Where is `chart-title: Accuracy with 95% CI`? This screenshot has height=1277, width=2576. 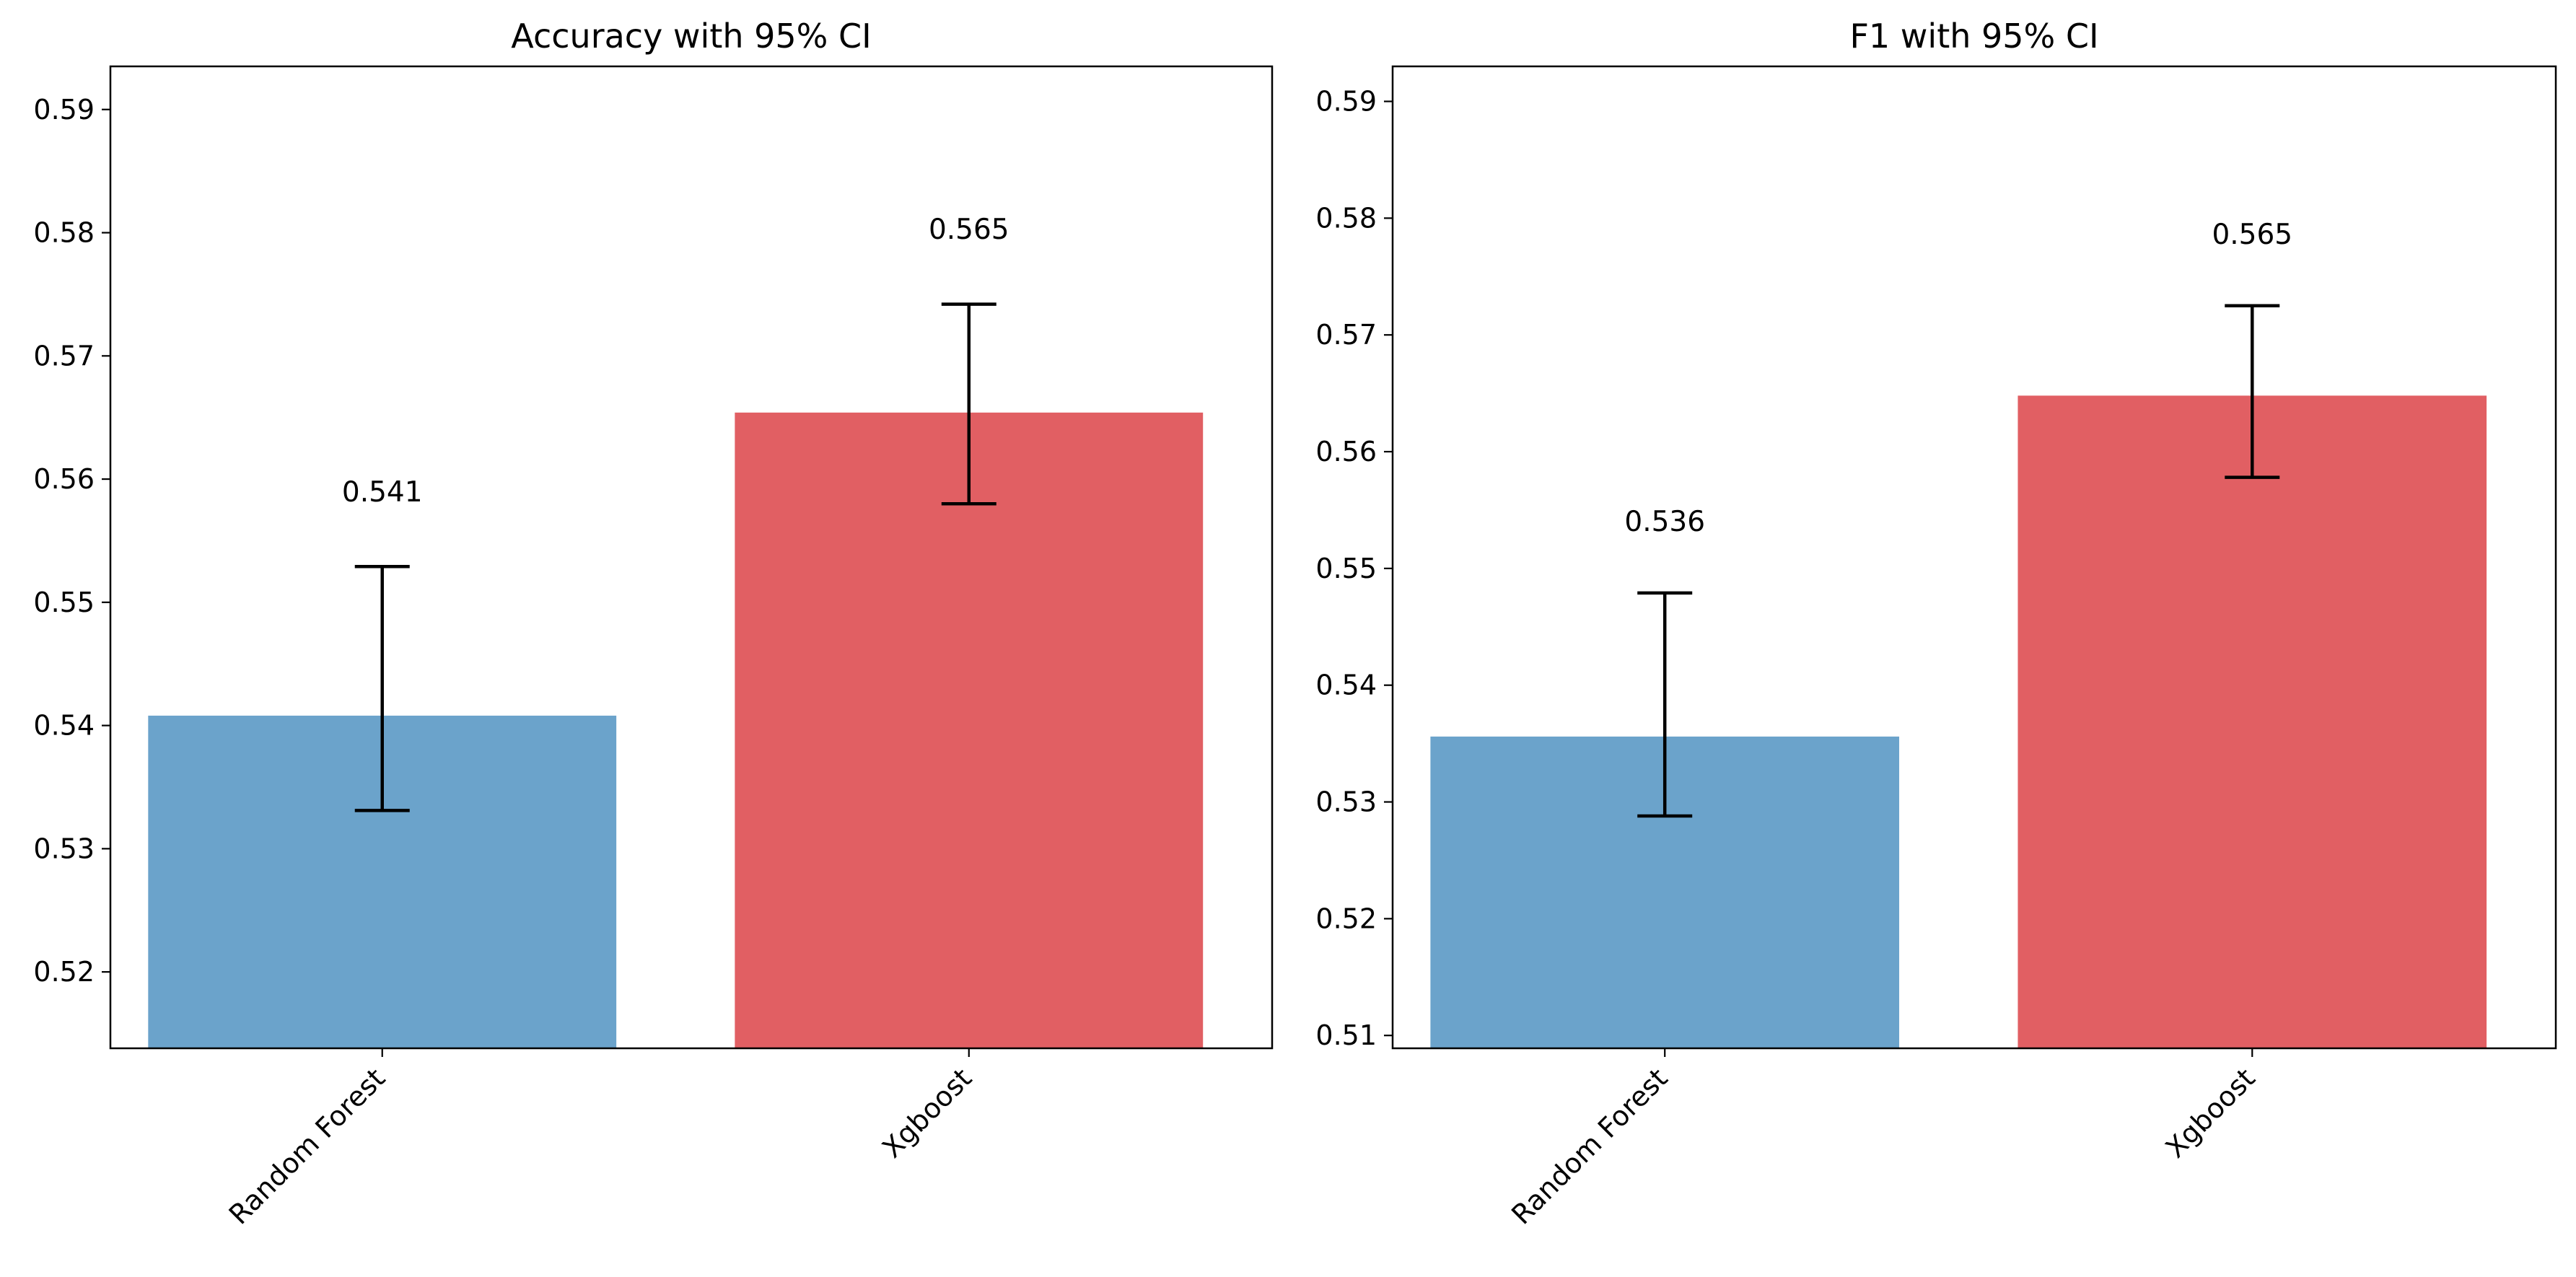 chart-title: Accuracy with 95% CI is located at coordinates (691, 36).